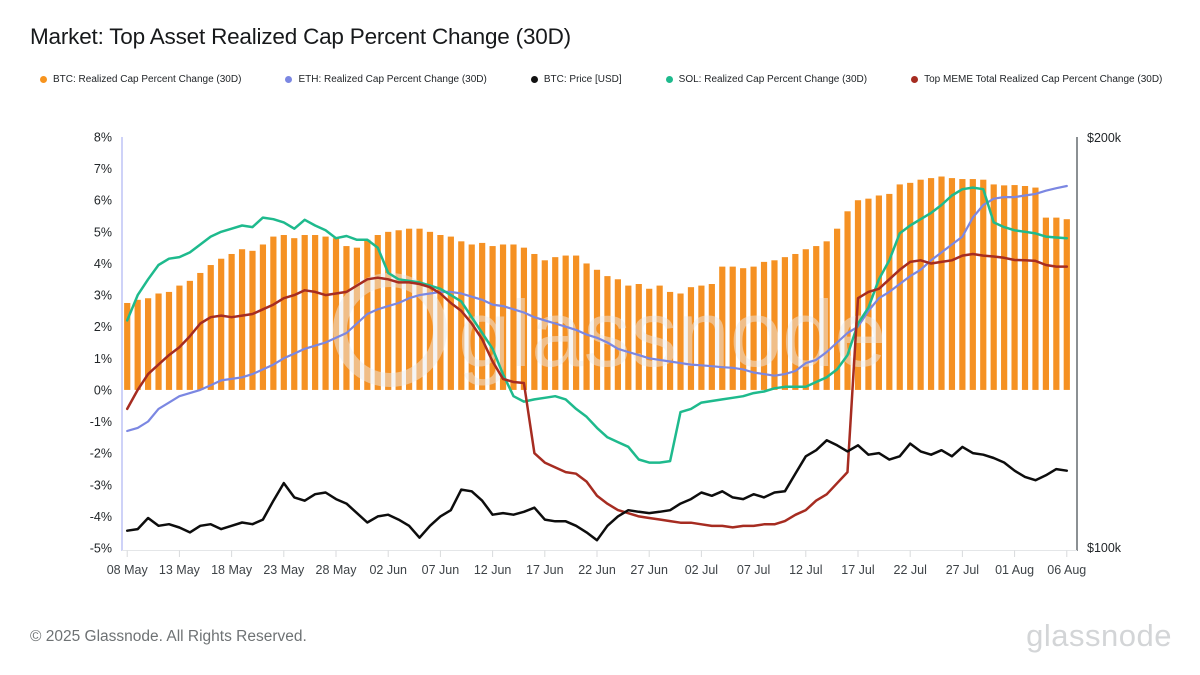 This screenshot has width=1200, height=675. Describe the element at coordinates (103, 296) in the screenshot. I see `y-axis-left-tick-label: 3%` at that location.